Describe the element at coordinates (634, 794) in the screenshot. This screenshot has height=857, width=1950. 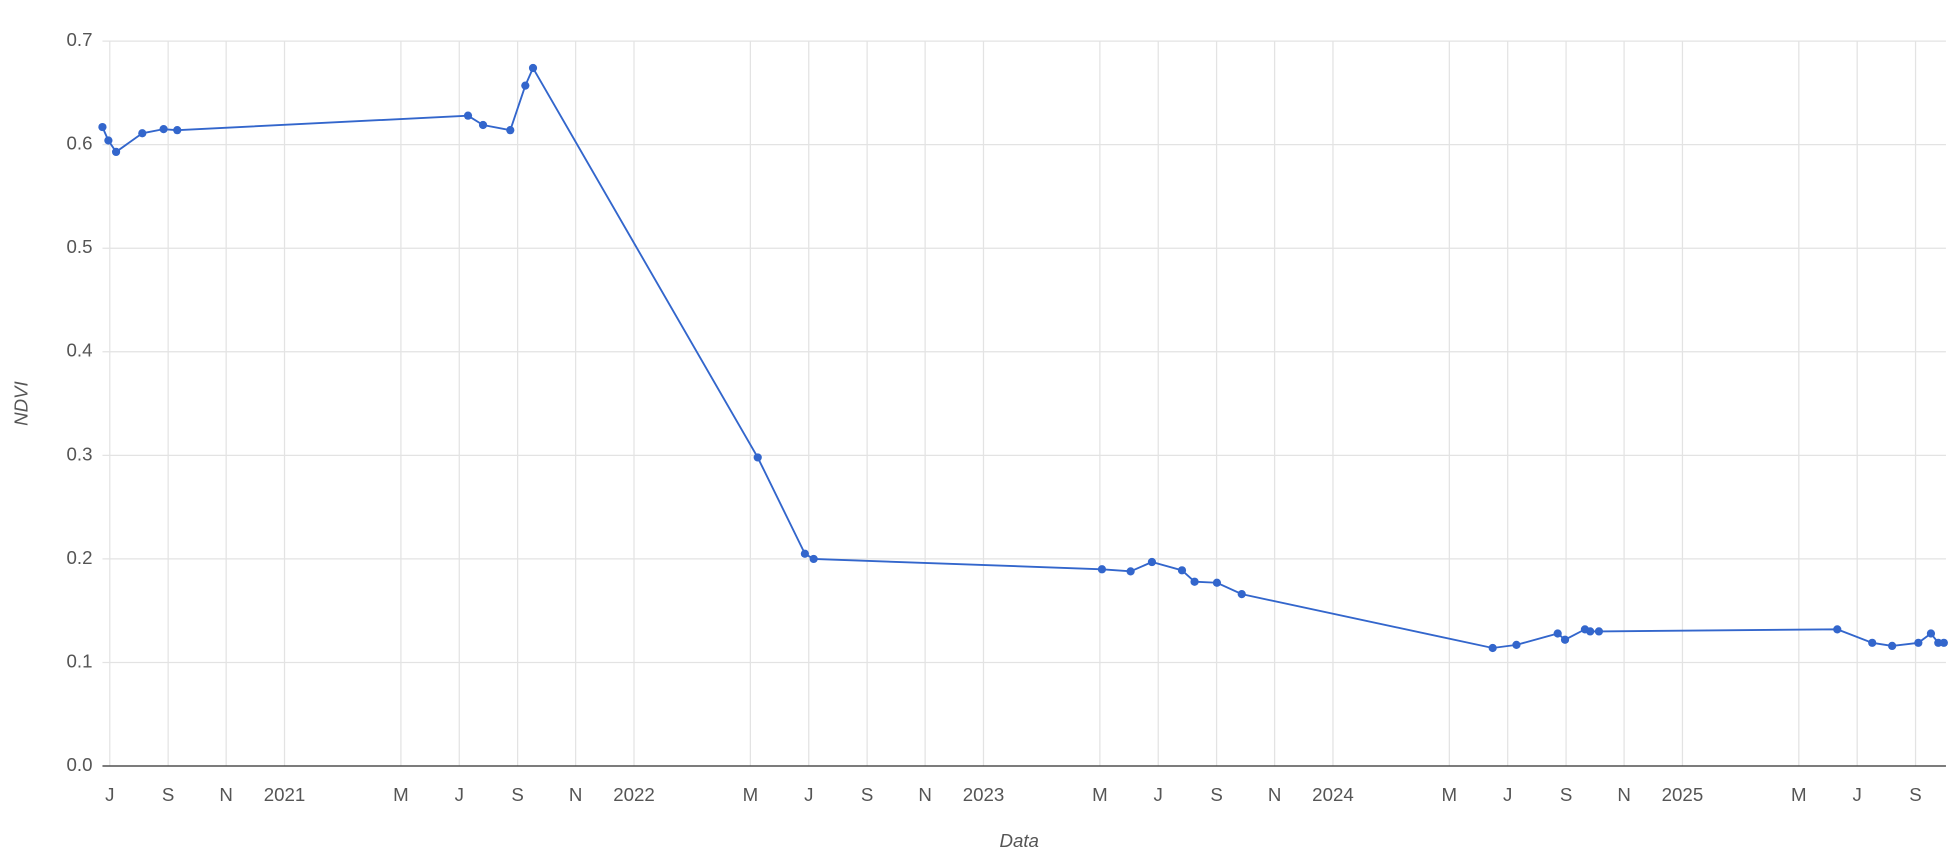
I see `x-tick-label: 2022` at that location.